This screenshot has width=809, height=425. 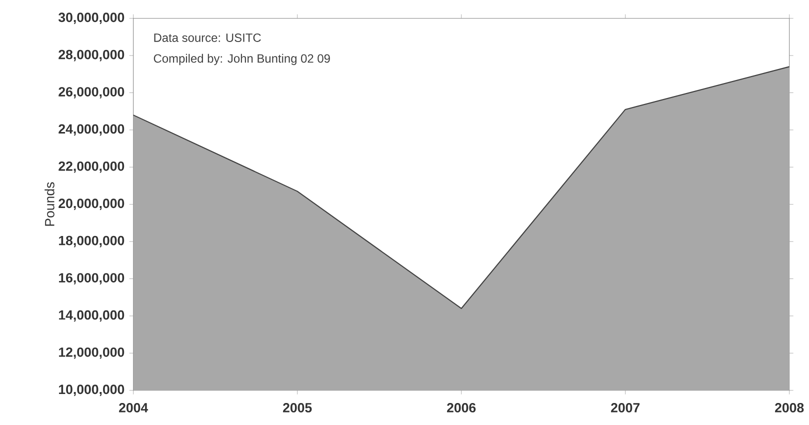 I want to click on x-tick-label: 2006, so click(x=461, y=407).